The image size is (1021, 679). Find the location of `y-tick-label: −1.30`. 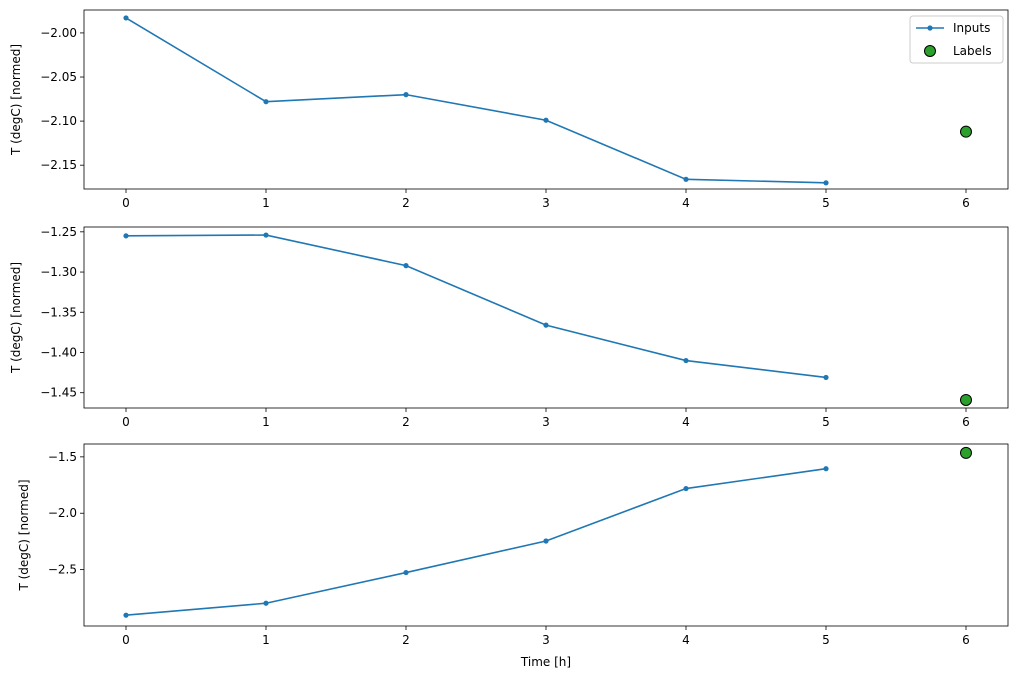

y-tick-label: −1.30 is located at coordinates (58, 272).